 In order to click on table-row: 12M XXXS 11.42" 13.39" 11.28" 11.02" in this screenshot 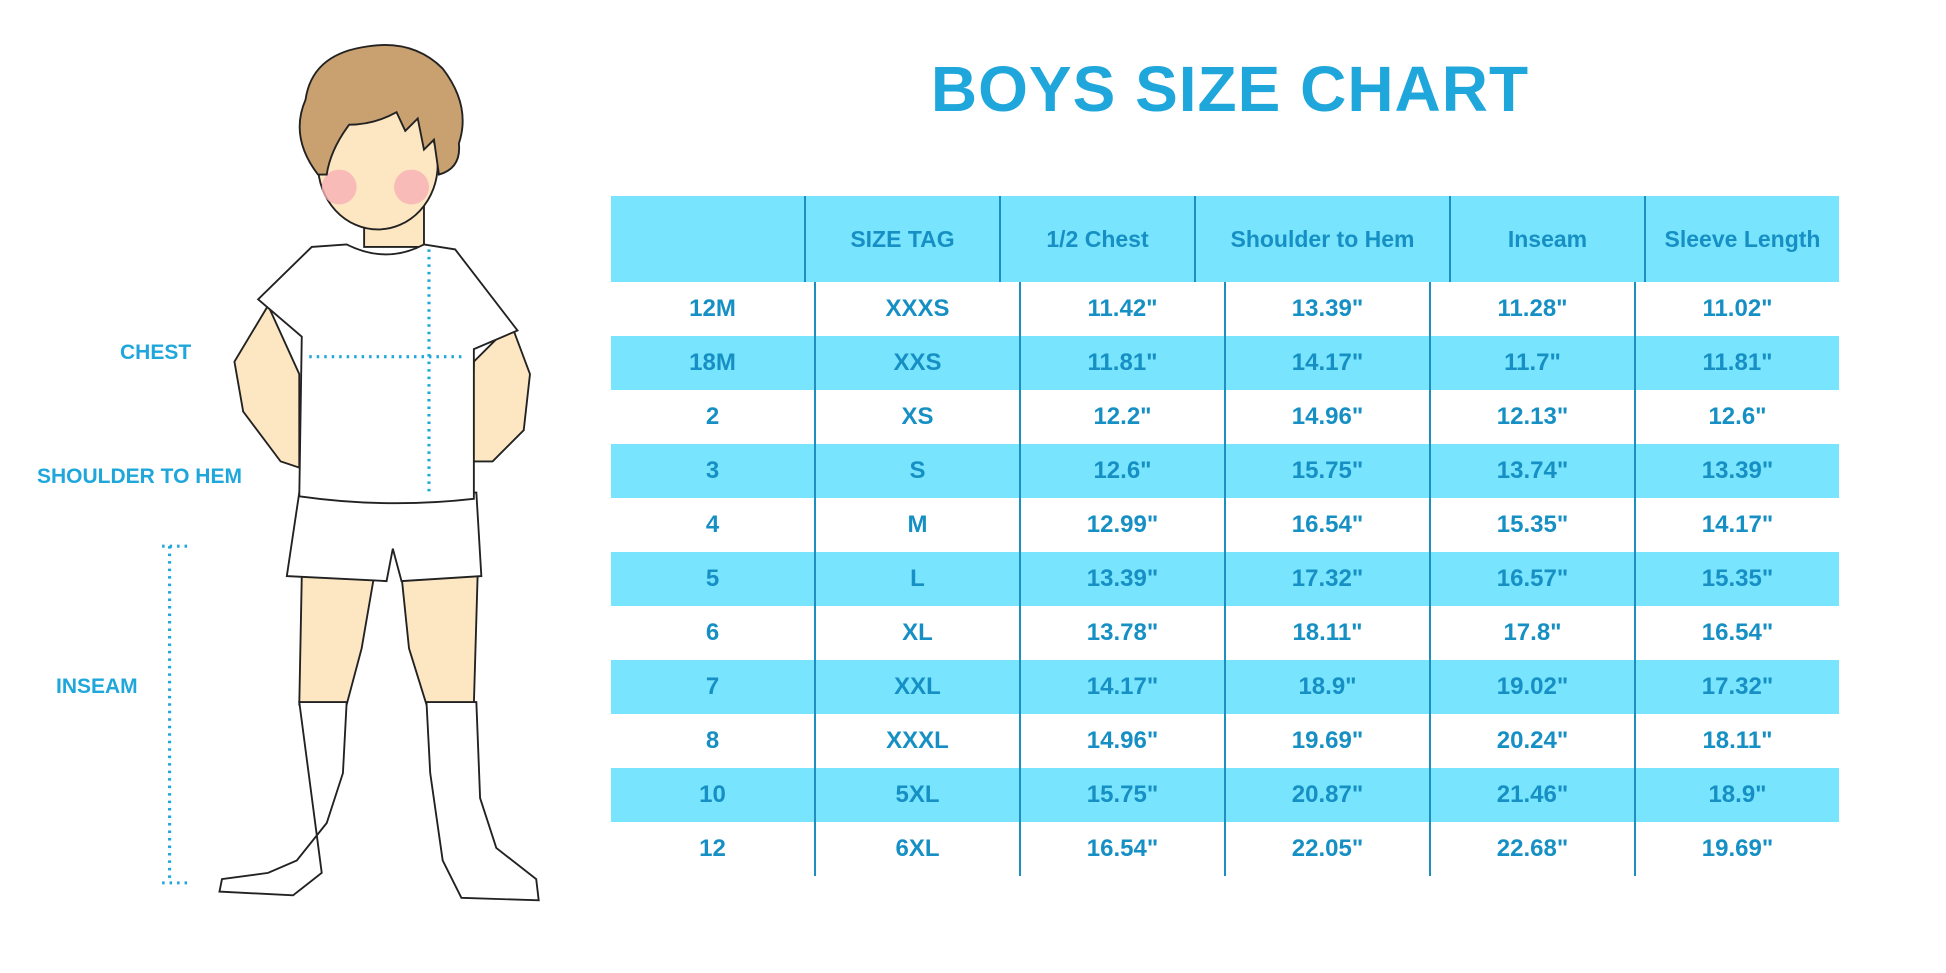, I will do `click(1225, 309)`.